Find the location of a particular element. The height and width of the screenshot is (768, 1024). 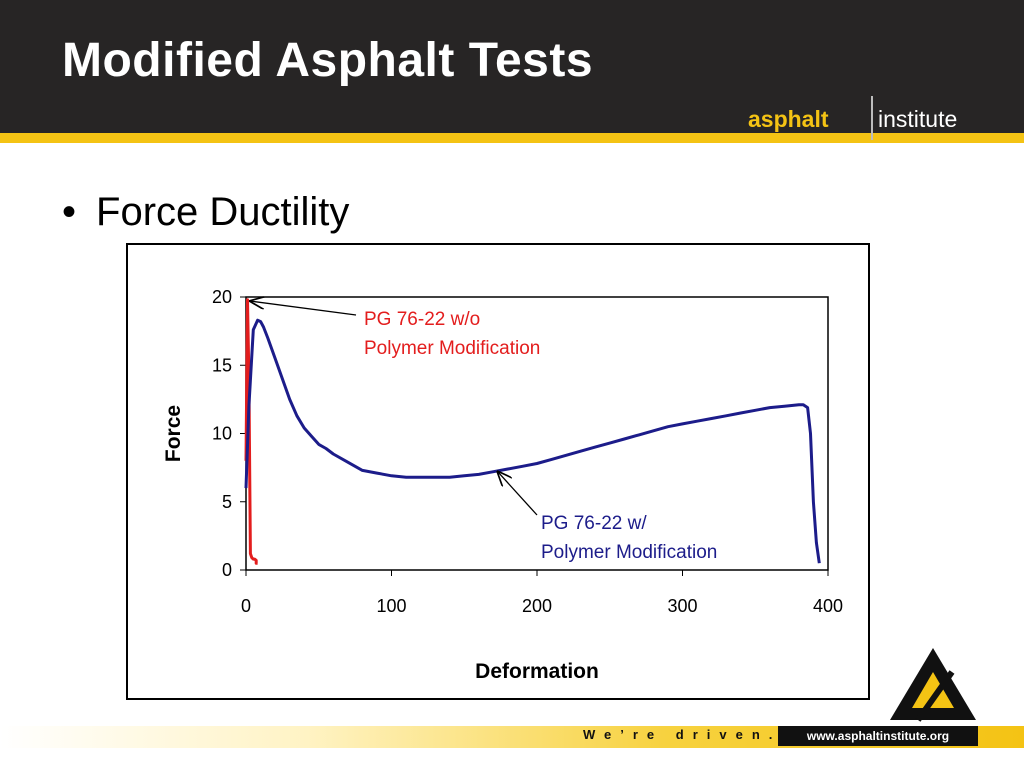

logo-separator is located at coordinates (872, 118).